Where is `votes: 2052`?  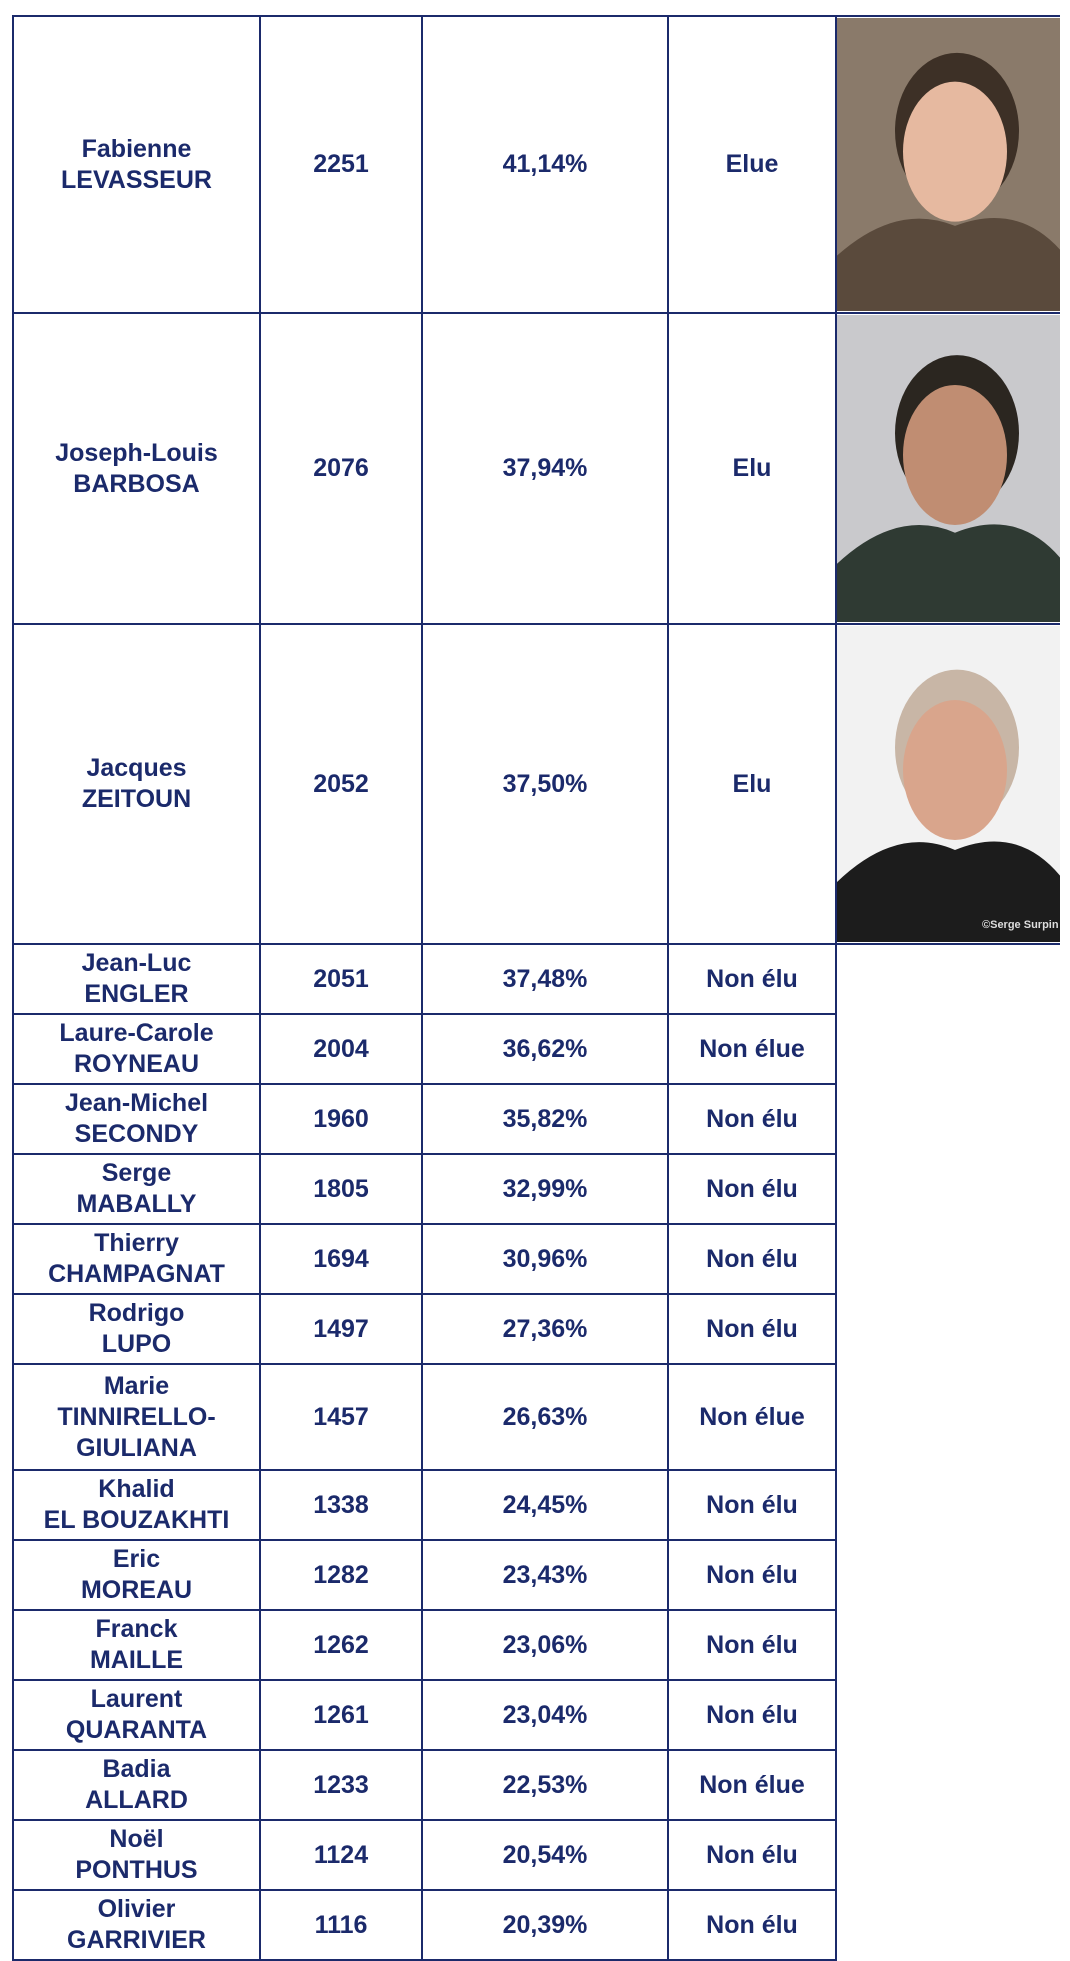 votes: 2052 is located at coordinates (341, 784).